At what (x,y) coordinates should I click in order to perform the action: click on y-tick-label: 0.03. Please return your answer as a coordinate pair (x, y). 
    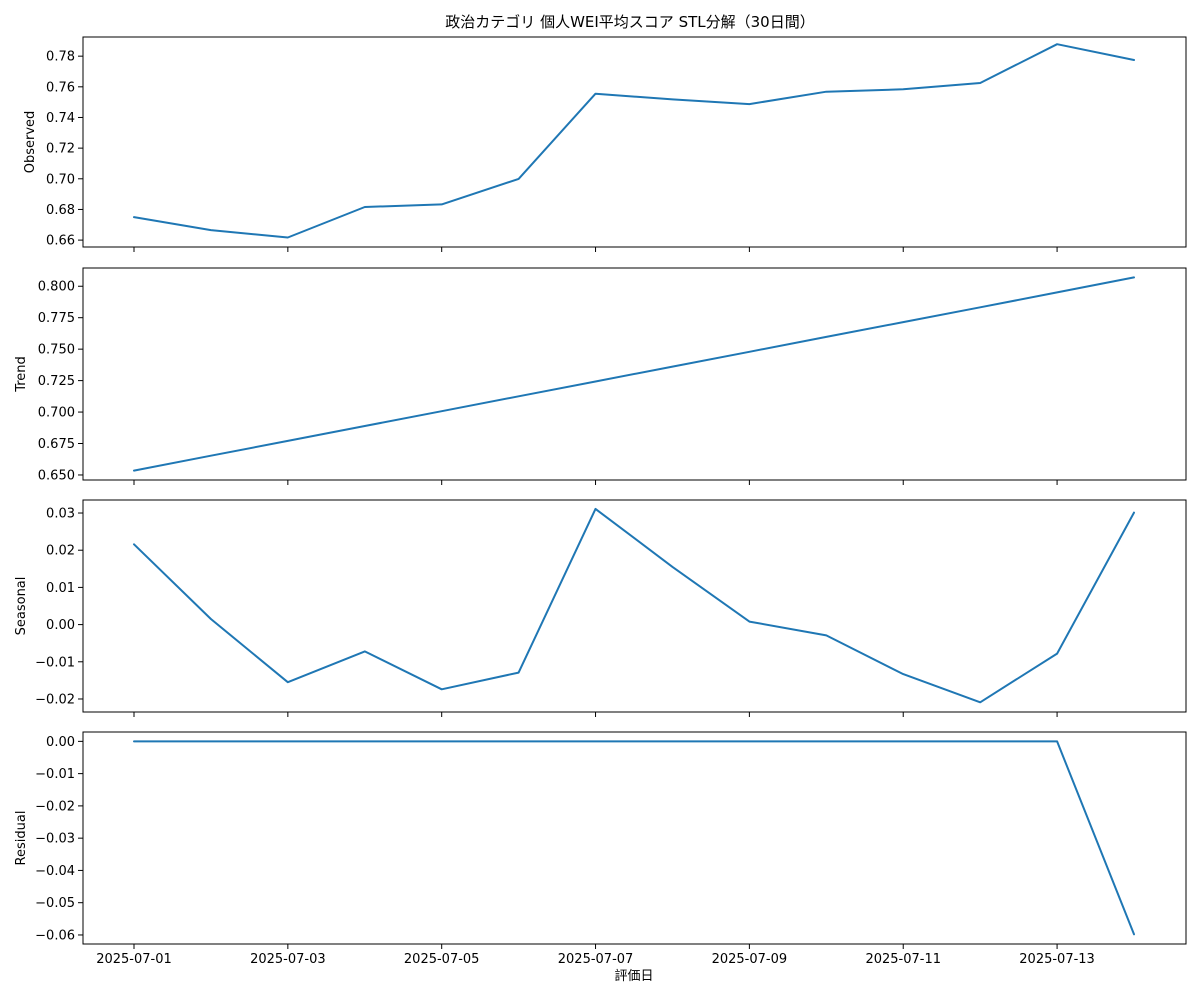
    Looking at the image, I should click on (60, 514).